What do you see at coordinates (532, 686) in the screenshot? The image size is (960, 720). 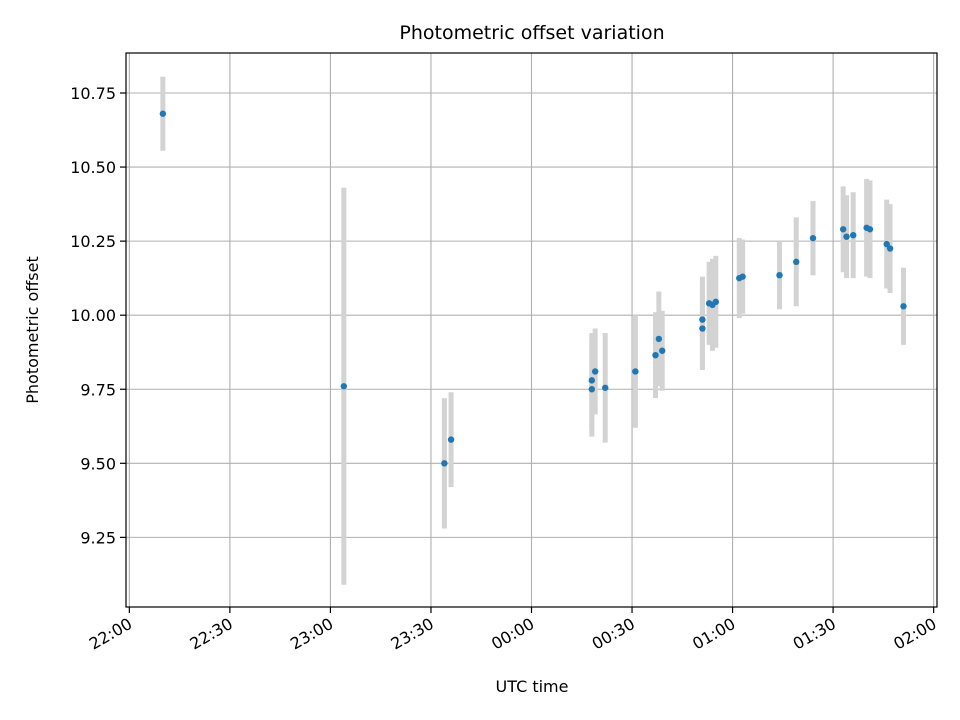 I see `x-axis-label: UTC time` at bounding box center [532, 686].